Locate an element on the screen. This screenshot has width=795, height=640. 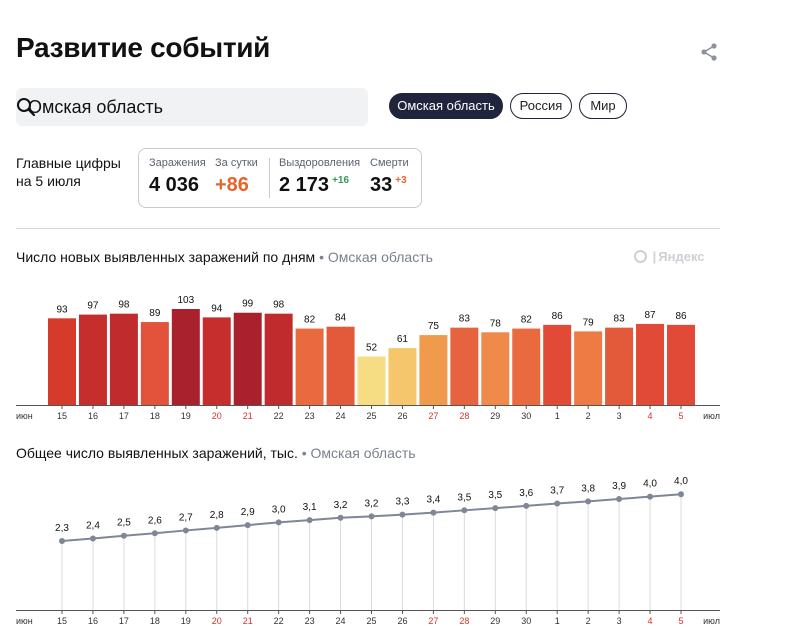
bar-chart-month-end: июл is located at coordinates (711, 416).